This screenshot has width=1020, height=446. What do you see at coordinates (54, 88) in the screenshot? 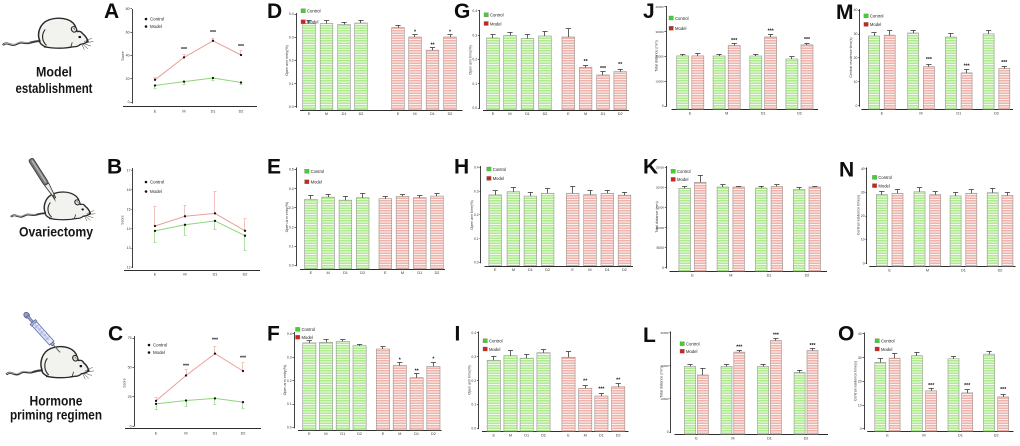
I see `svg-text: establishment` at bounding box center [54, 88].